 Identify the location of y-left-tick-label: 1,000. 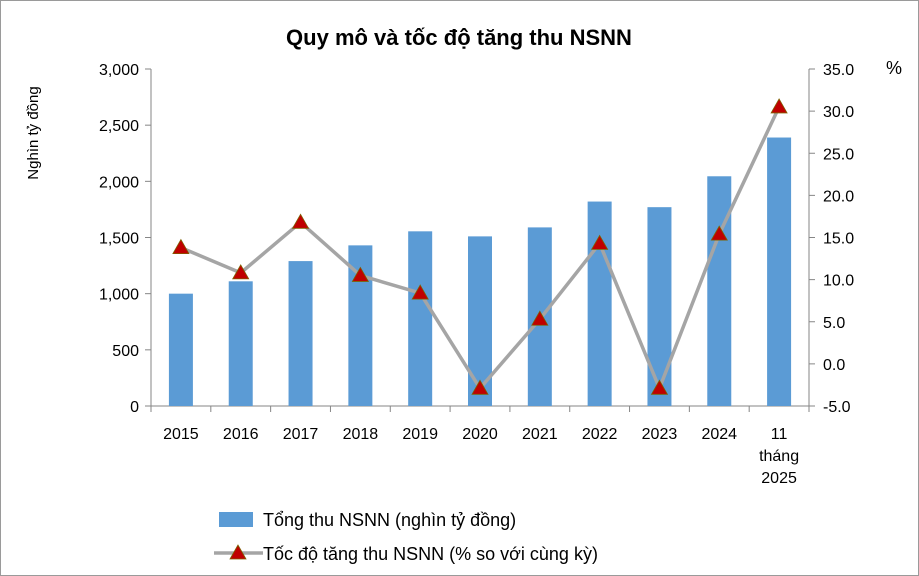
(119, 295).